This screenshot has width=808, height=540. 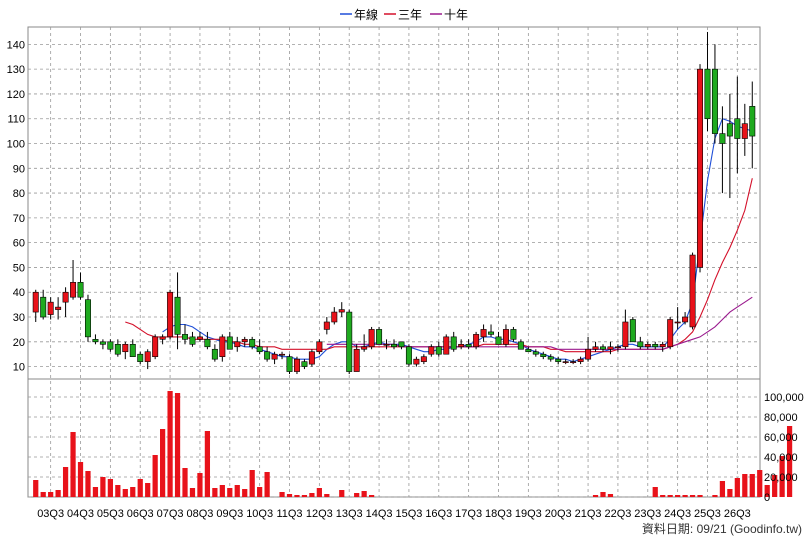 I want to click on volume-y-tick-label: 20,000, so click(x=781, y=478).